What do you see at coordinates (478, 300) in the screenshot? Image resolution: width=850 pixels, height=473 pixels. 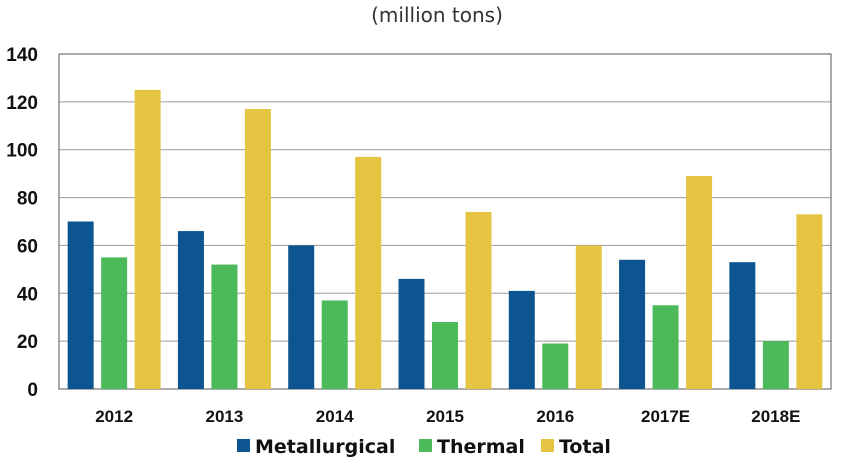 I see `bar-total-2015` at bounding box center [478, 300].